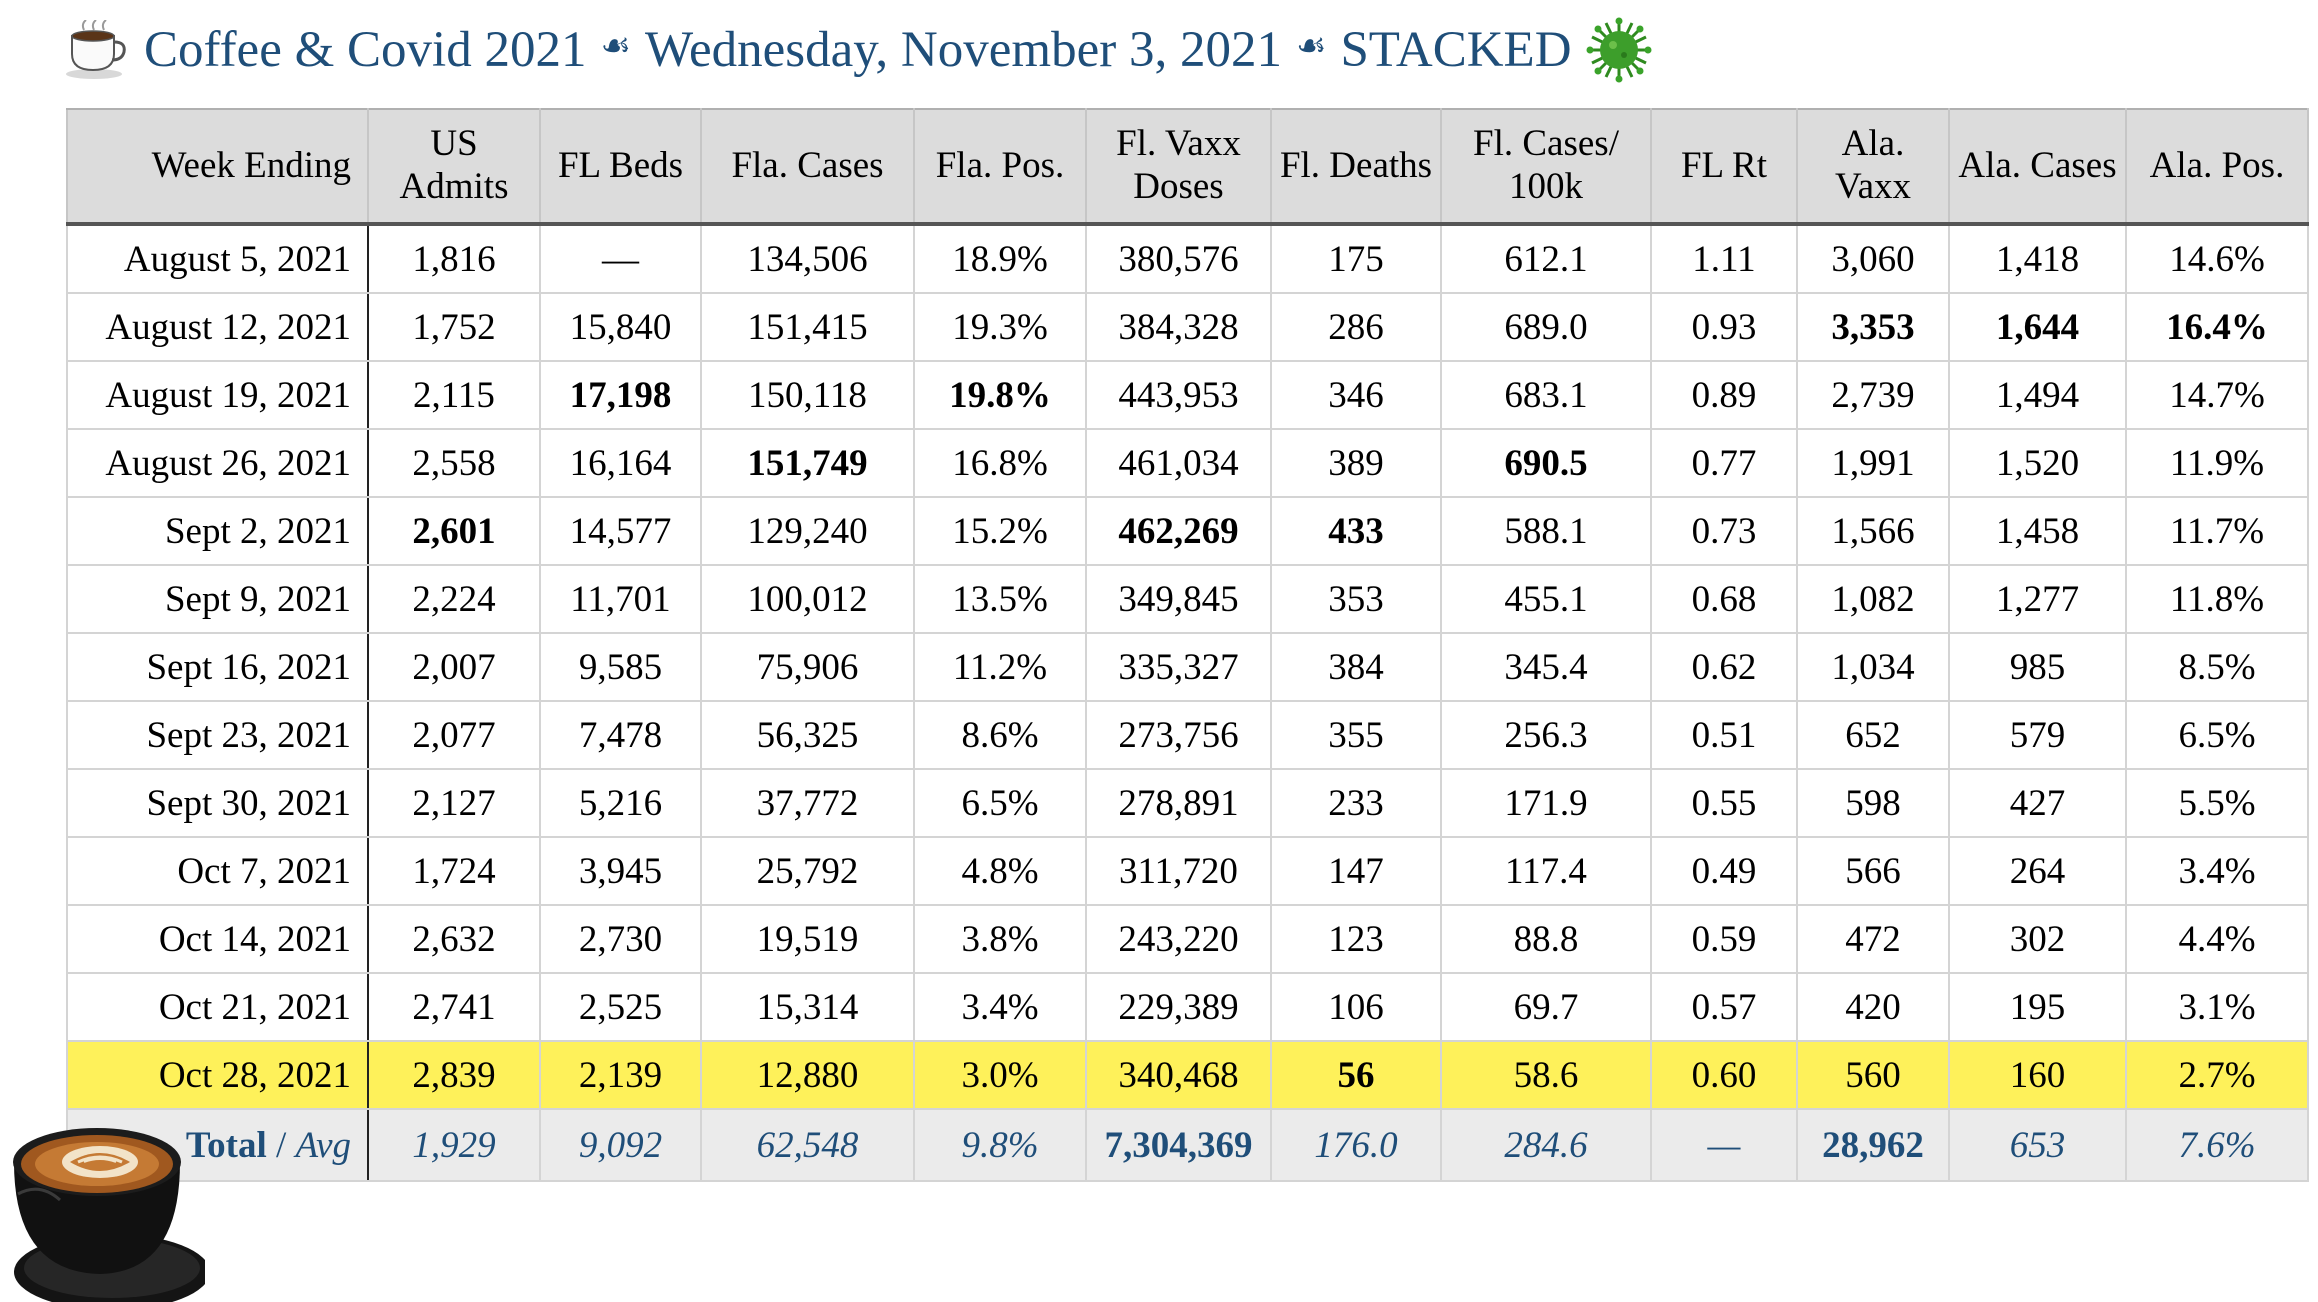 The height and width of the screenshot is (1302, 2318). Describe the element at coordinates (1546, 1075) in the screenshot. I see `data-cell: 58.6` at that location.